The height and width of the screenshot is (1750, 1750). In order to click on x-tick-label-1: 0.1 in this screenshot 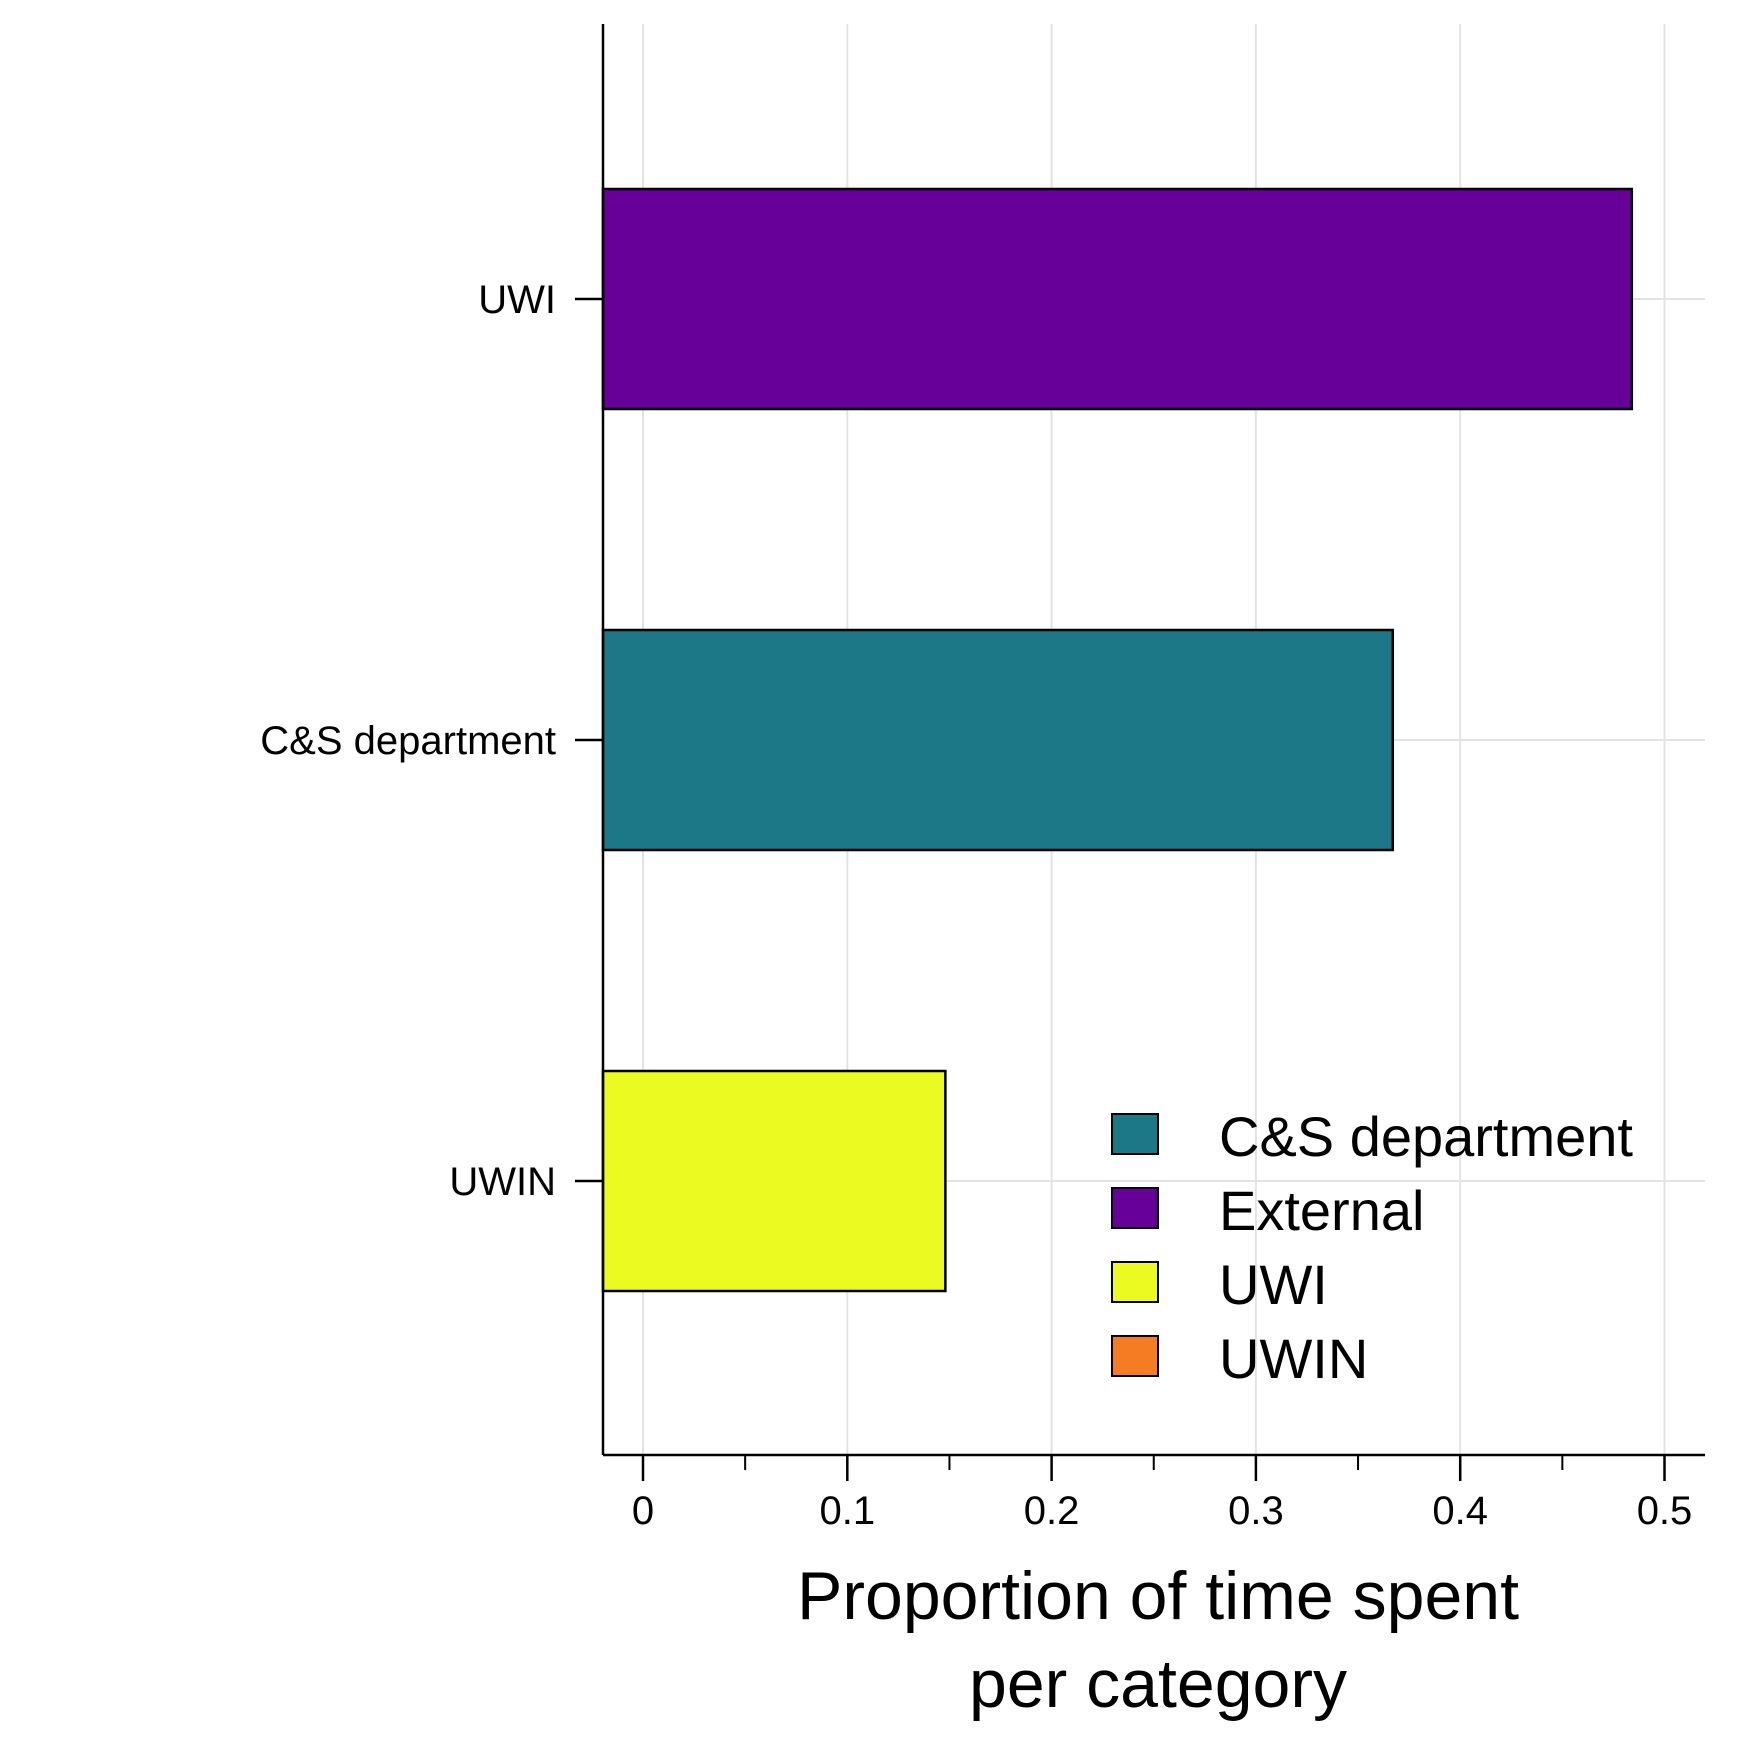, I will do `click(847, 1511)`.